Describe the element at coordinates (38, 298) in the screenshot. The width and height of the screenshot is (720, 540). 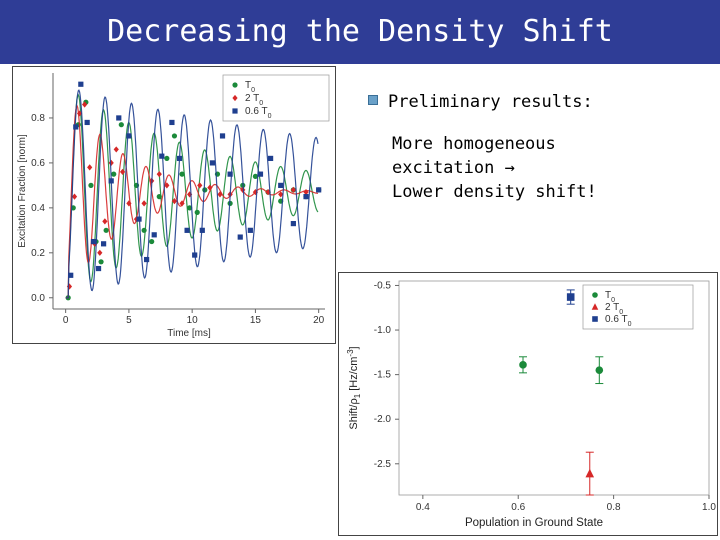
I see `y-tick-label: 0.0` at that location.